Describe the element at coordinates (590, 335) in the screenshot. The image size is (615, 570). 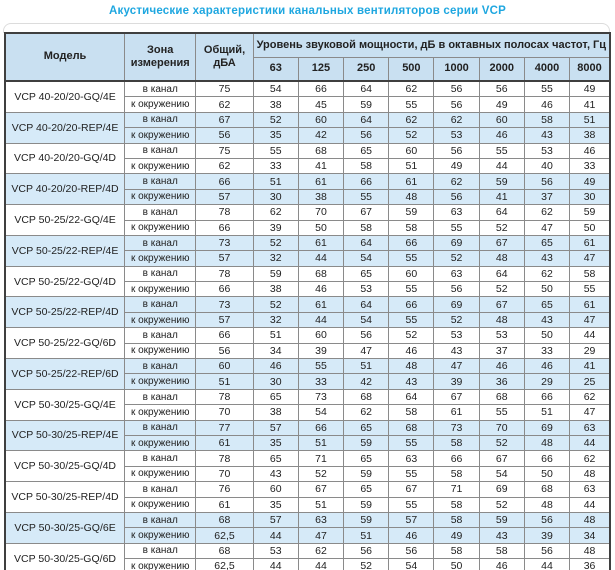
I see `level-cell: 44` at that location.